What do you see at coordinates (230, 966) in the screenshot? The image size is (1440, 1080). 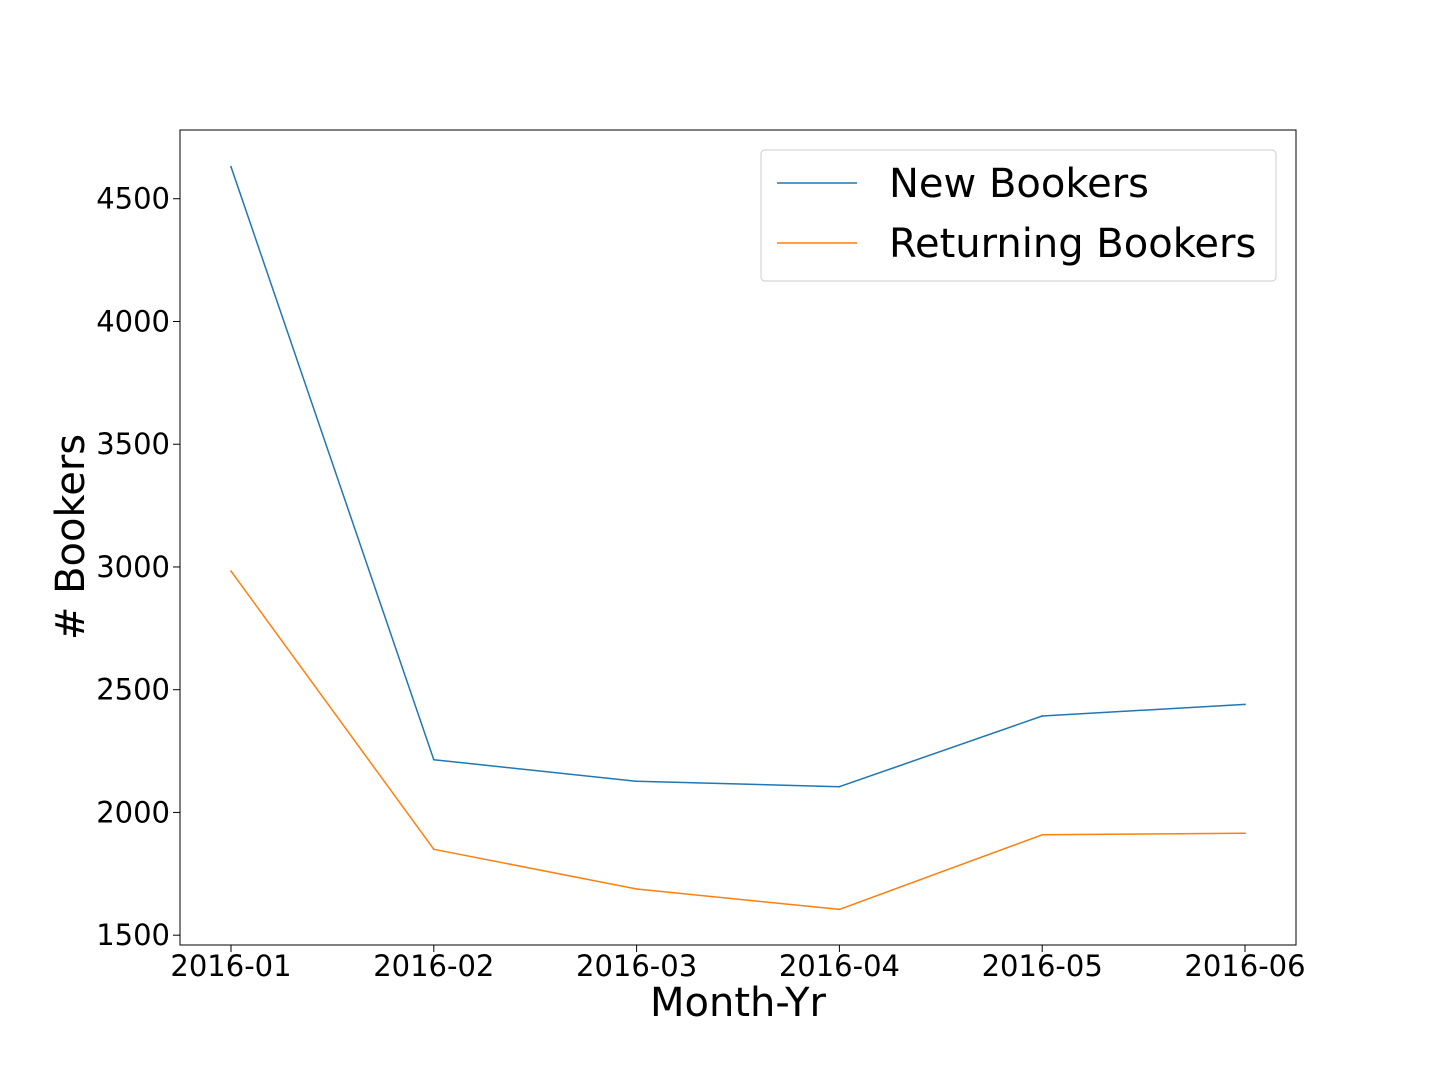 I see `x-tick-label: 2016-01` at bounding box center [230, 966].